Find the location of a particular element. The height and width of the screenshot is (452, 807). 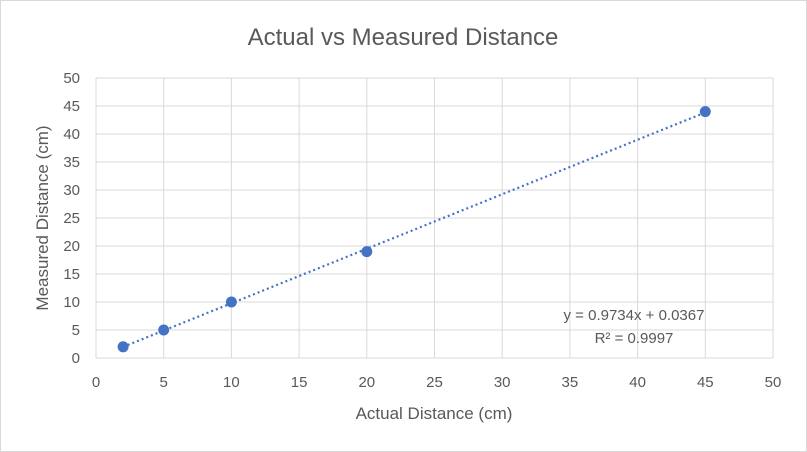

y-axis-label: Measured Distance (cm) is located at coordinates (42, 217).